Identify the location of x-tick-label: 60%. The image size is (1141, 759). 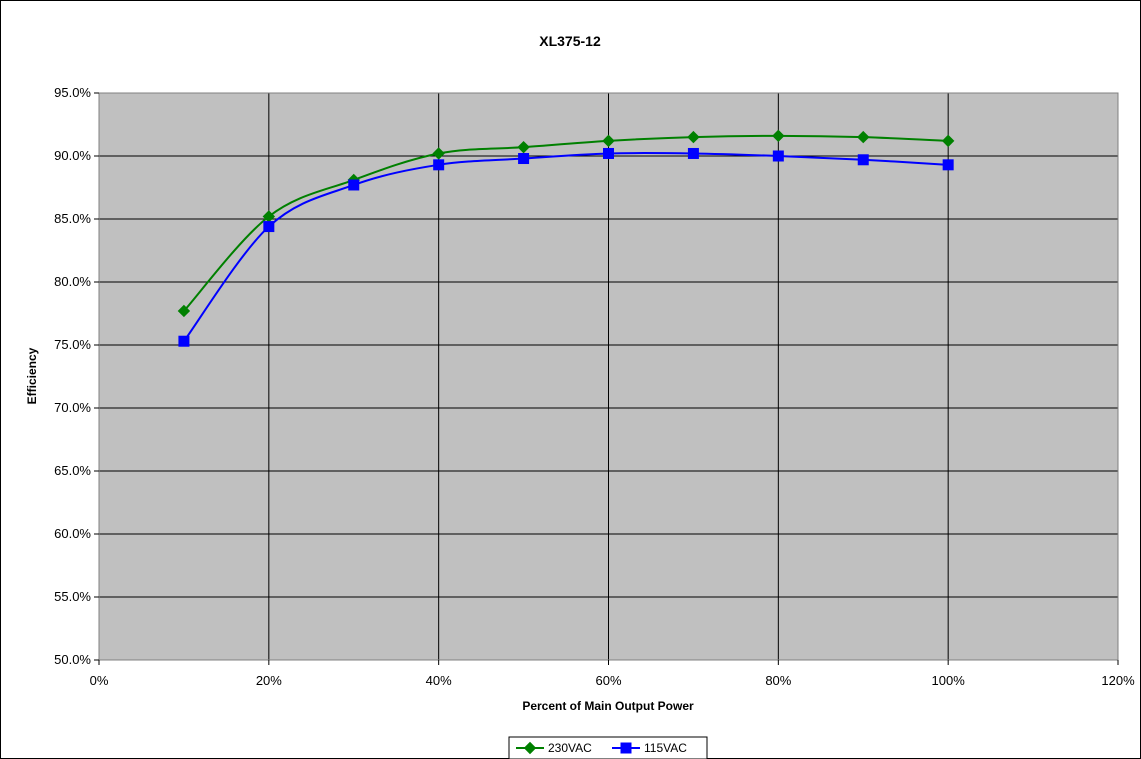
(608, 680).